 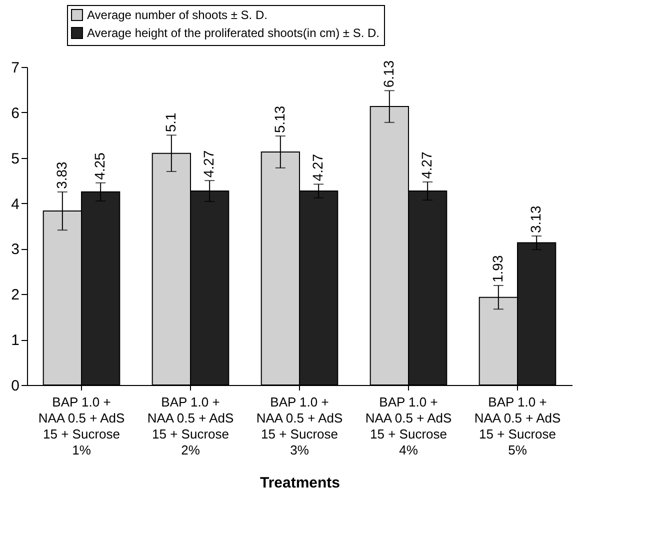 I want to click on data-label: 4.25, so click(x=100, y=166).